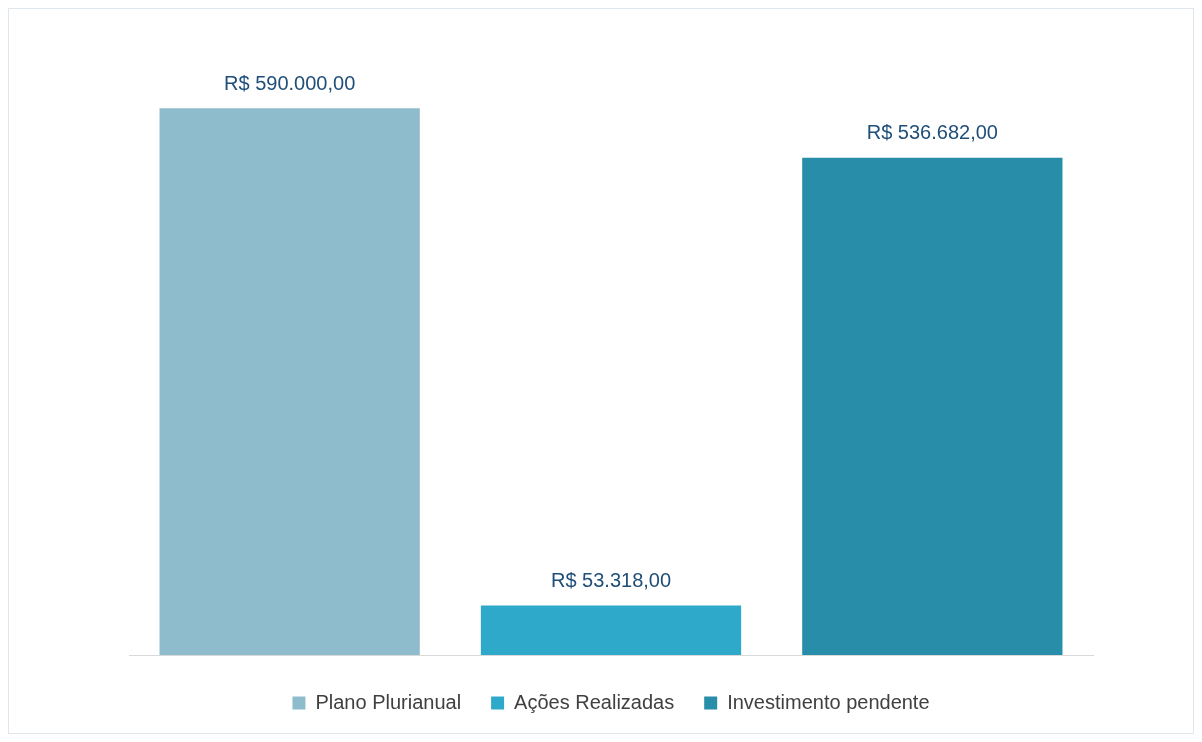 This screenshot has width=1202, height=742. Describe the element at coordinates (932, 132) in the screenshot. I see `data-label: R$ 536.682,00` at that location.